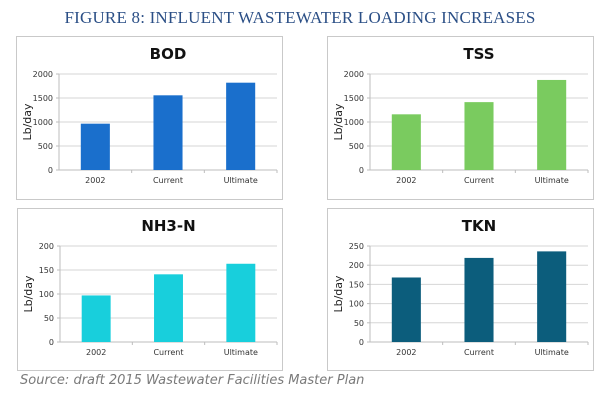  What do you see at coordinates (241, 302) in the screenshot?
I see `nh3n-bar-ultimate` at bounding box center [241, 302].